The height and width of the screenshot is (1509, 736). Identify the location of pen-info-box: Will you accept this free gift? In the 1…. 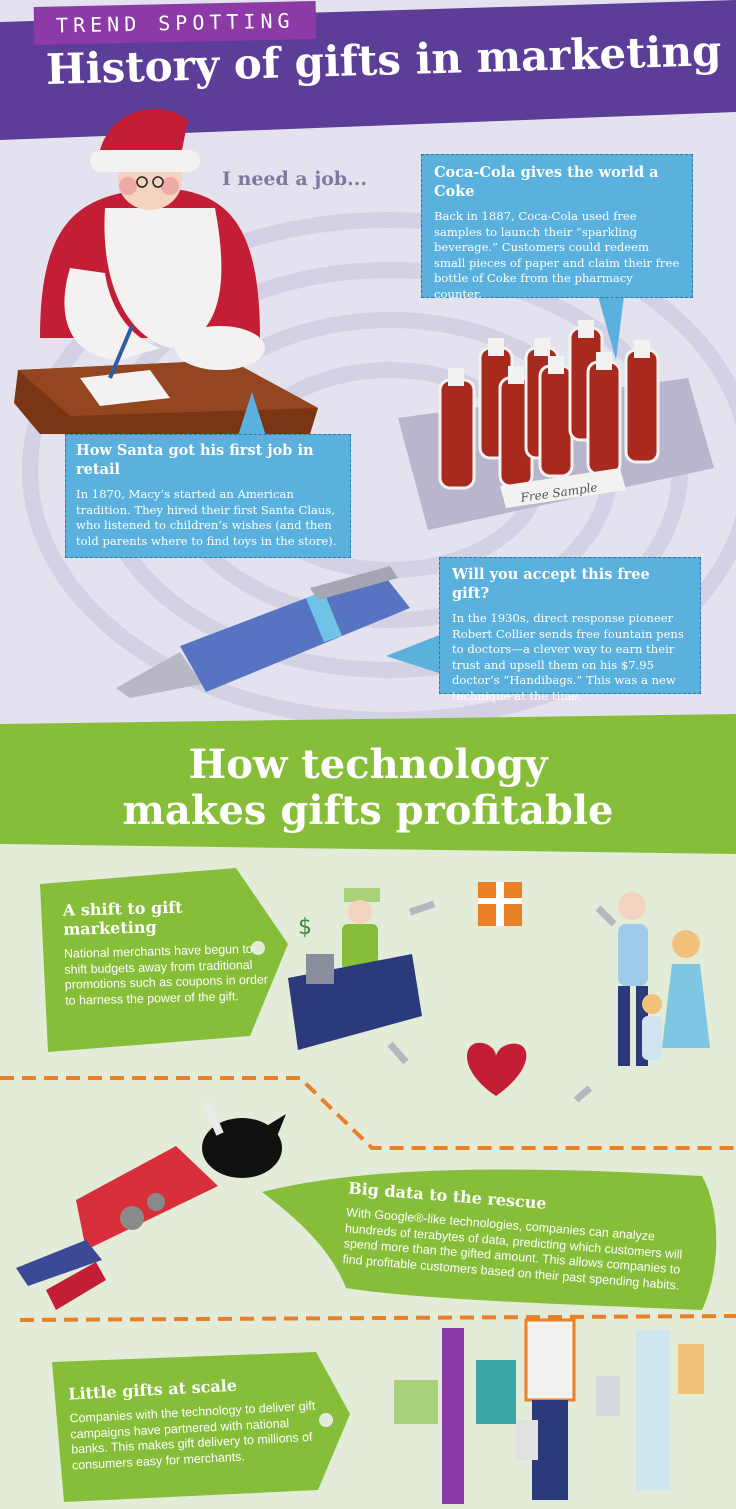
(570, 630).